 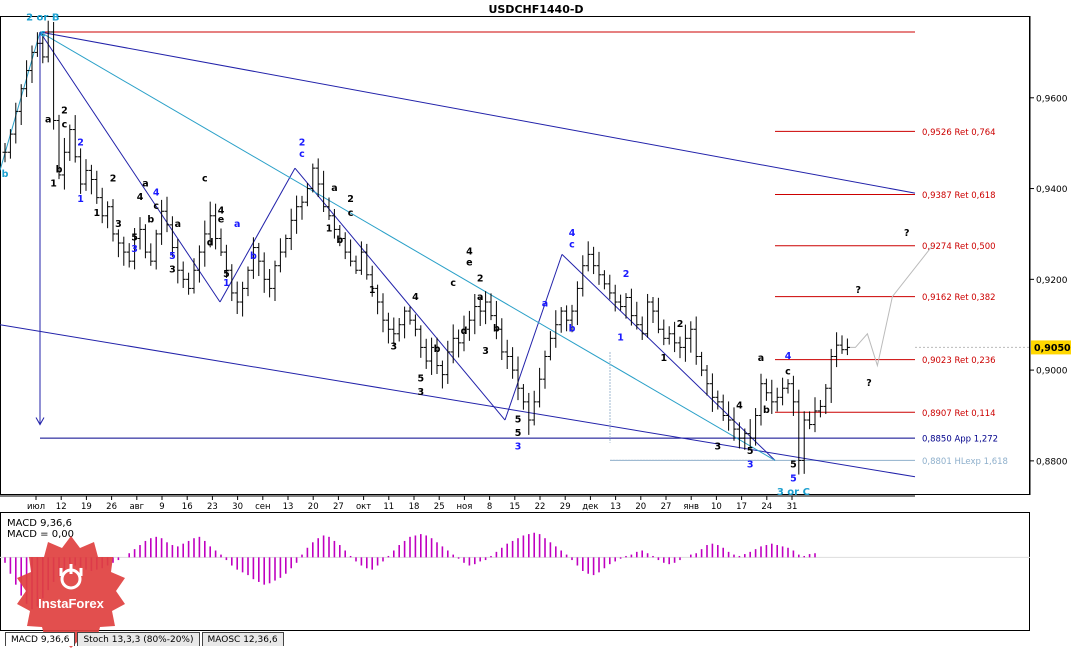 What do you see at coordinates (959, 361) in the screenshot?
I see `level-label-4: 0,9023 Ret 0,236` at bounding box center [959, 361].